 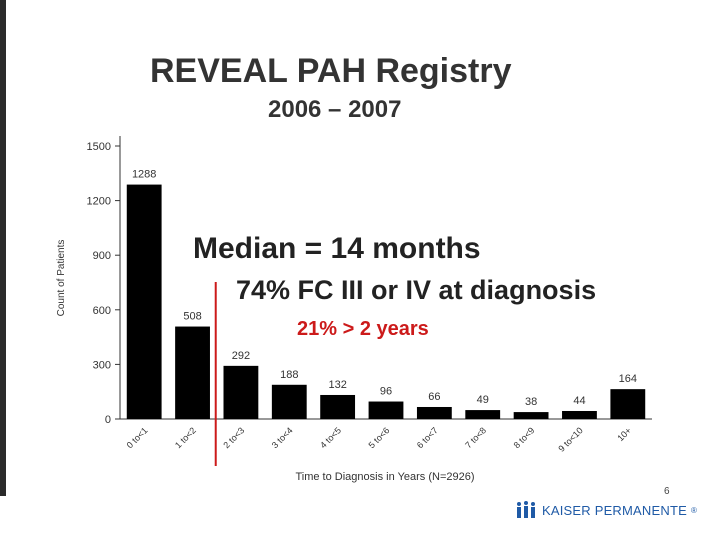 I want to click on bar-value-label: 188, so click(x=289, y=375).